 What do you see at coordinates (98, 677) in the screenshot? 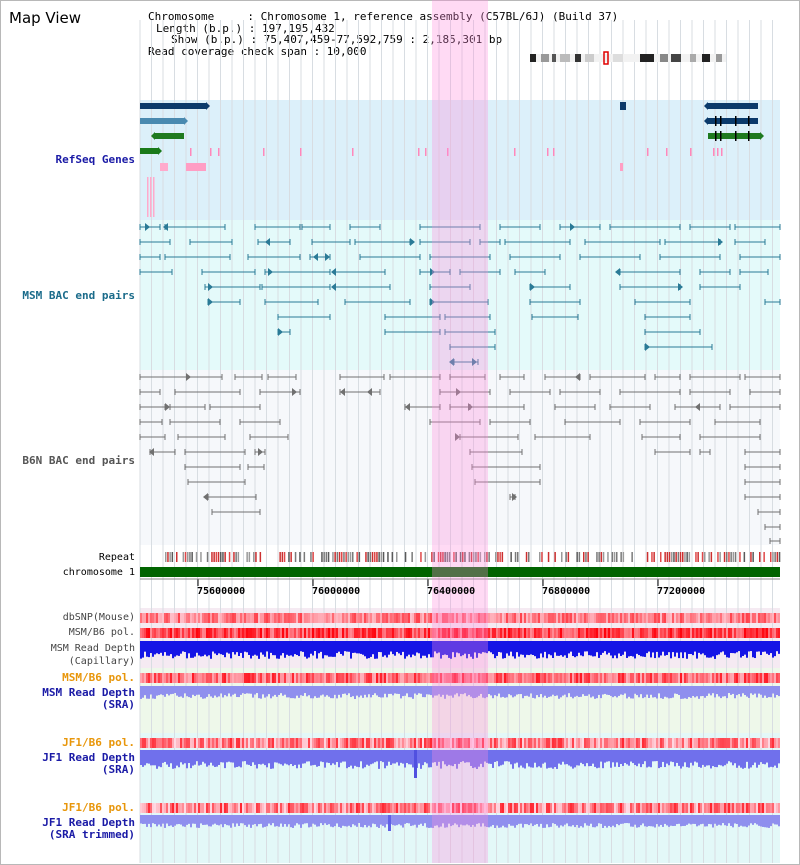
I see `msm-b6-pol-label-2: MSM/B6 pol.` at bounding box center [98, 677].